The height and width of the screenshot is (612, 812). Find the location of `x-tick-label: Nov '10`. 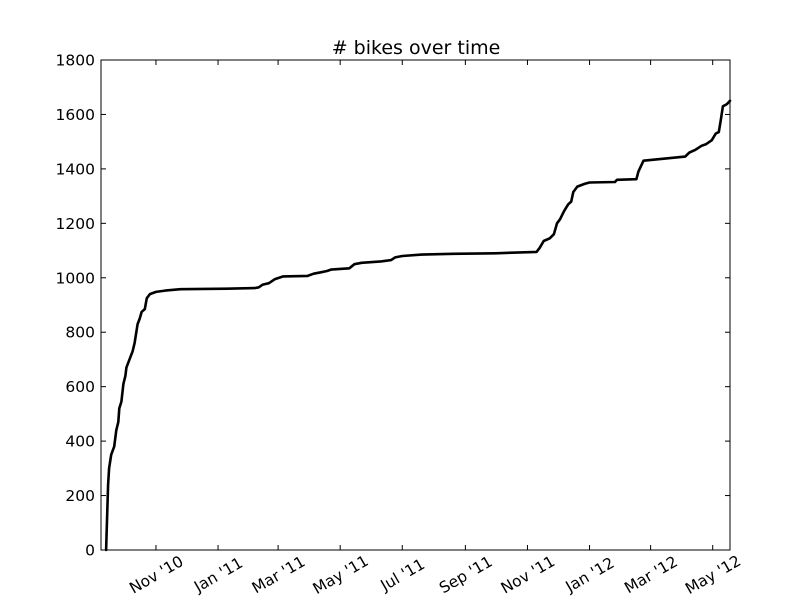

x-tick-label: Nov '10 is located at coordinates (156, 574).